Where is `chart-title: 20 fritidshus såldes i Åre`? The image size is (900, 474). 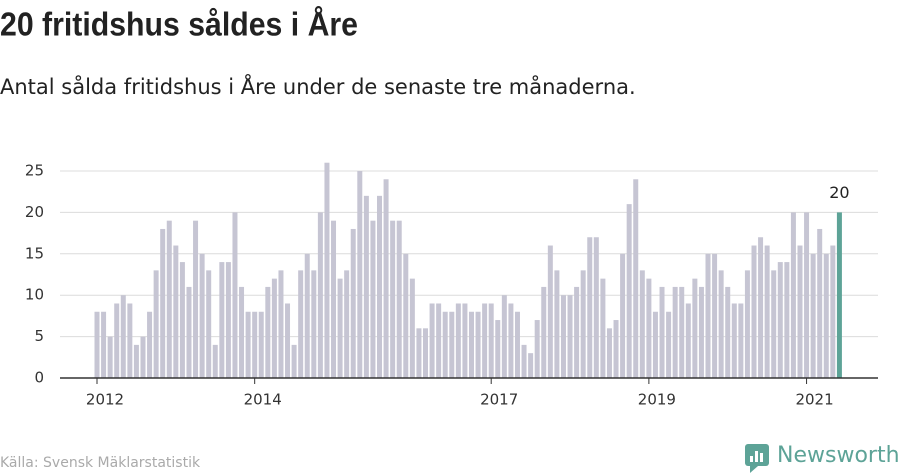
chart-title: 20 fritidshus såldes i Åre is located at coordinates (179, 24).